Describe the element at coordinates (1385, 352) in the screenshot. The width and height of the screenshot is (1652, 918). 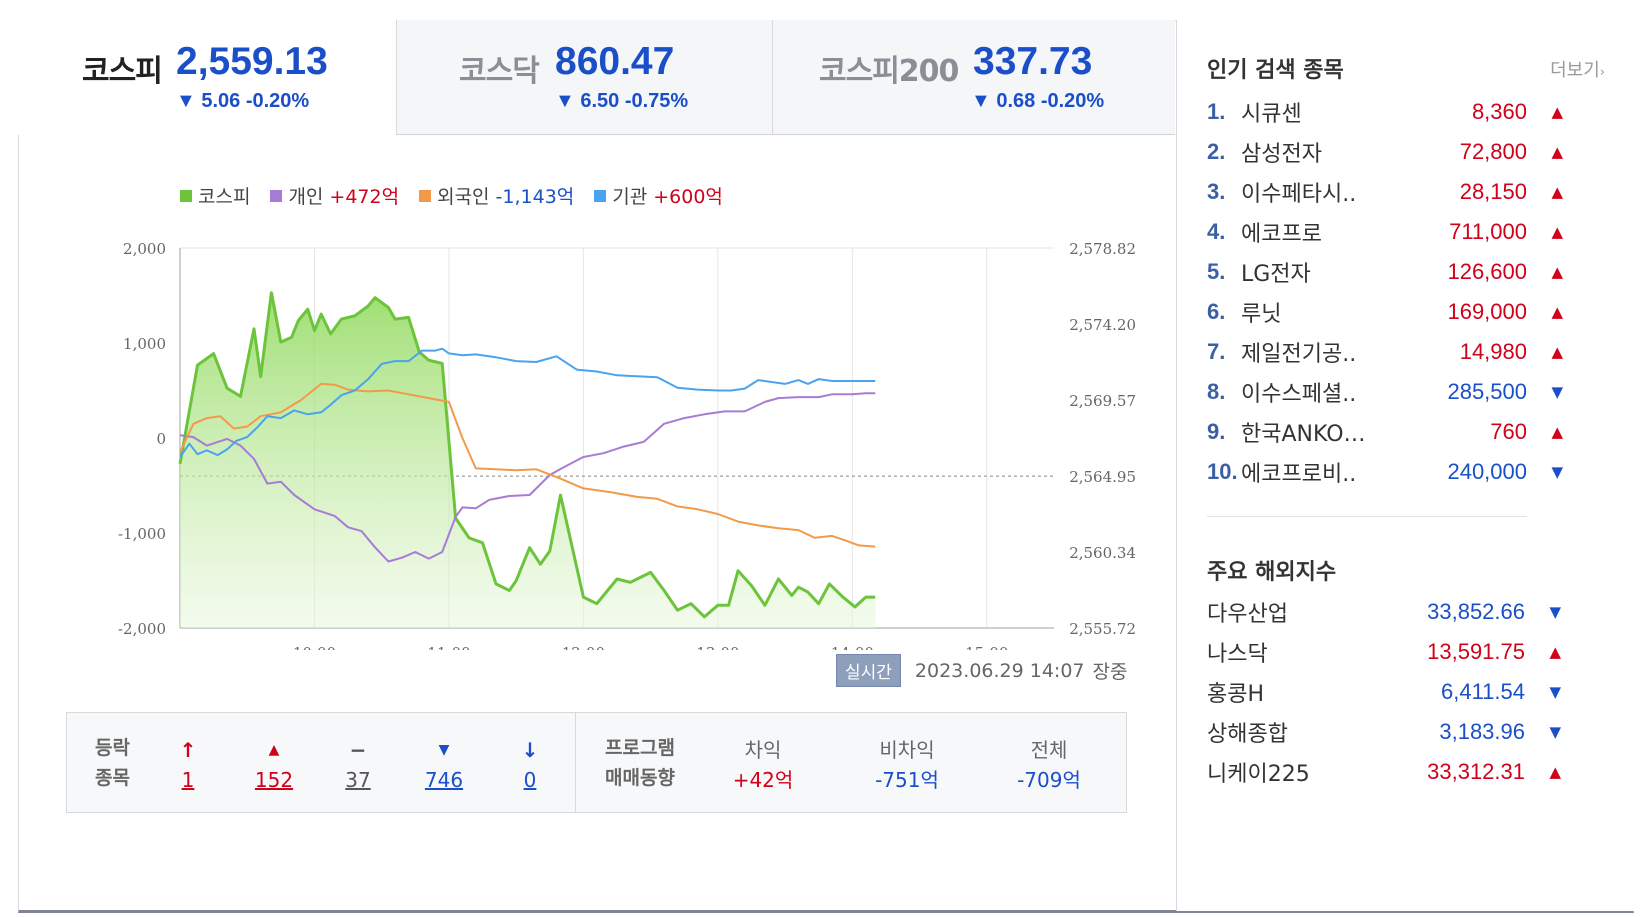
I see `list-item: 7. 제일전기공.. 14,980 ▲` at that location.